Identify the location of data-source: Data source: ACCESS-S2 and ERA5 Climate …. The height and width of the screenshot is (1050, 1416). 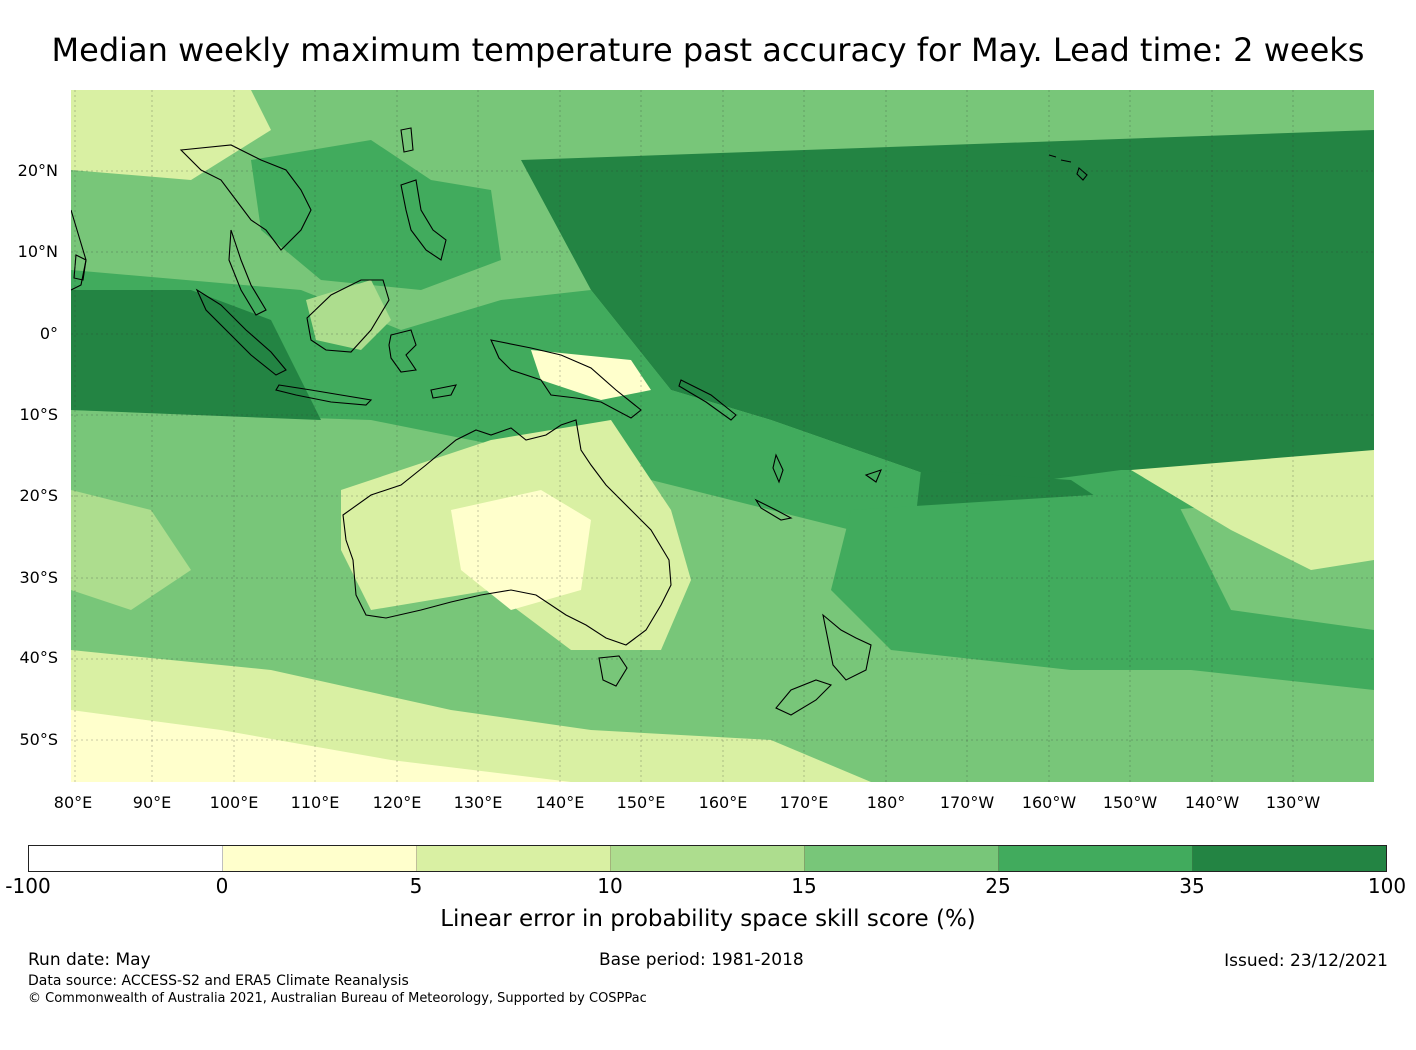
(218, 981).